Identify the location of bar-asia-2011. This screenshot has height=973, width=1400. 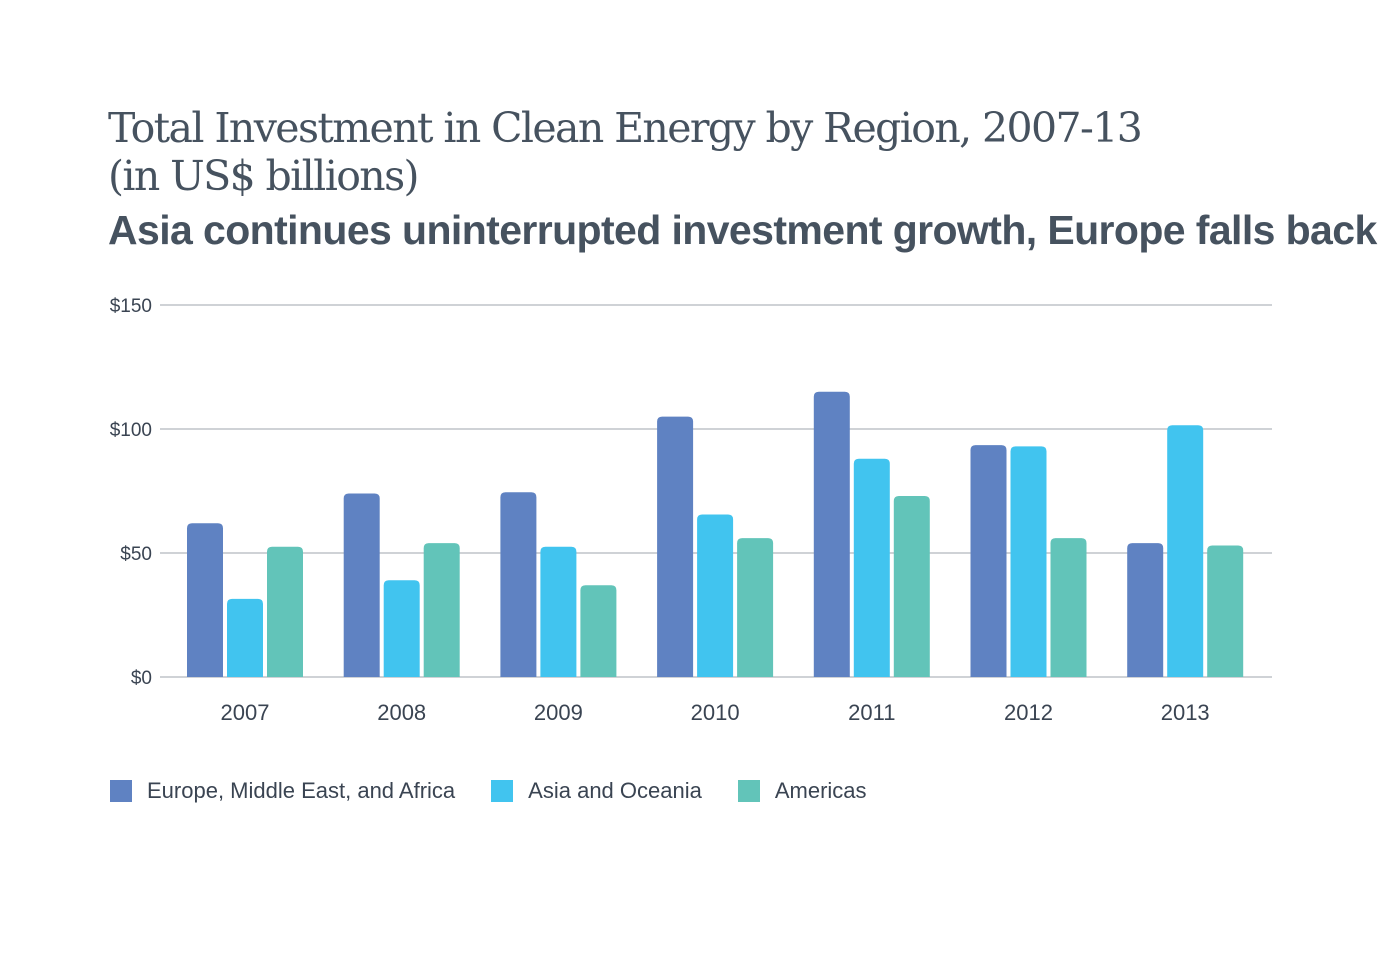
(871, 567).